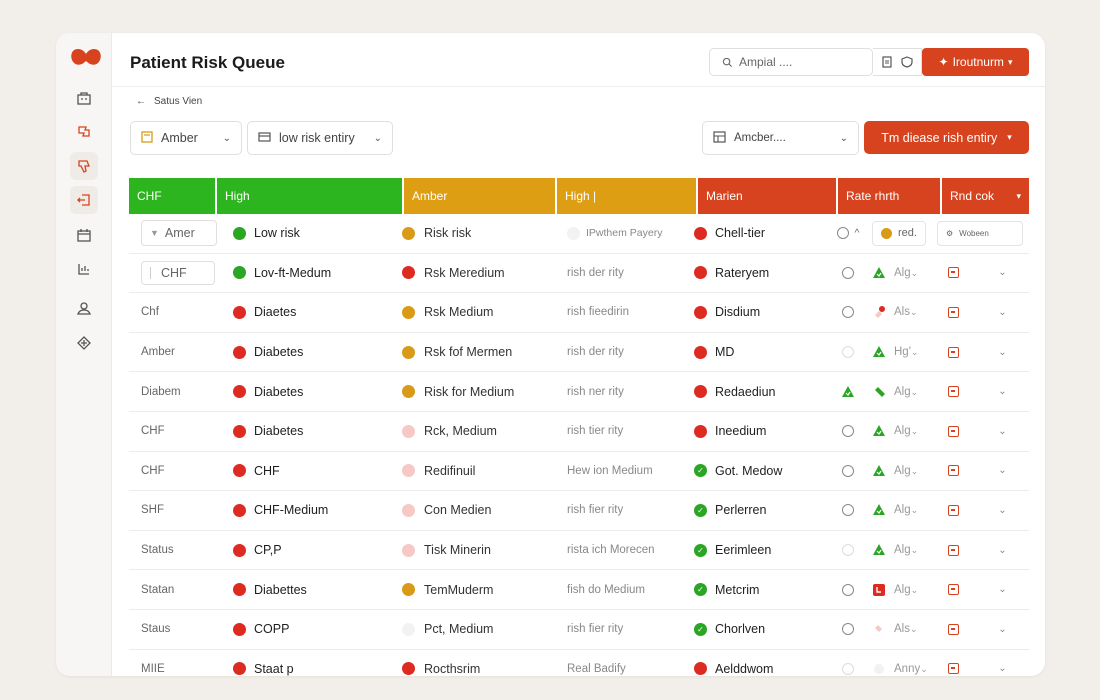 The width and height of the screenshot is (1100, 700). I want to click on shield-icon, so click(907, 62).